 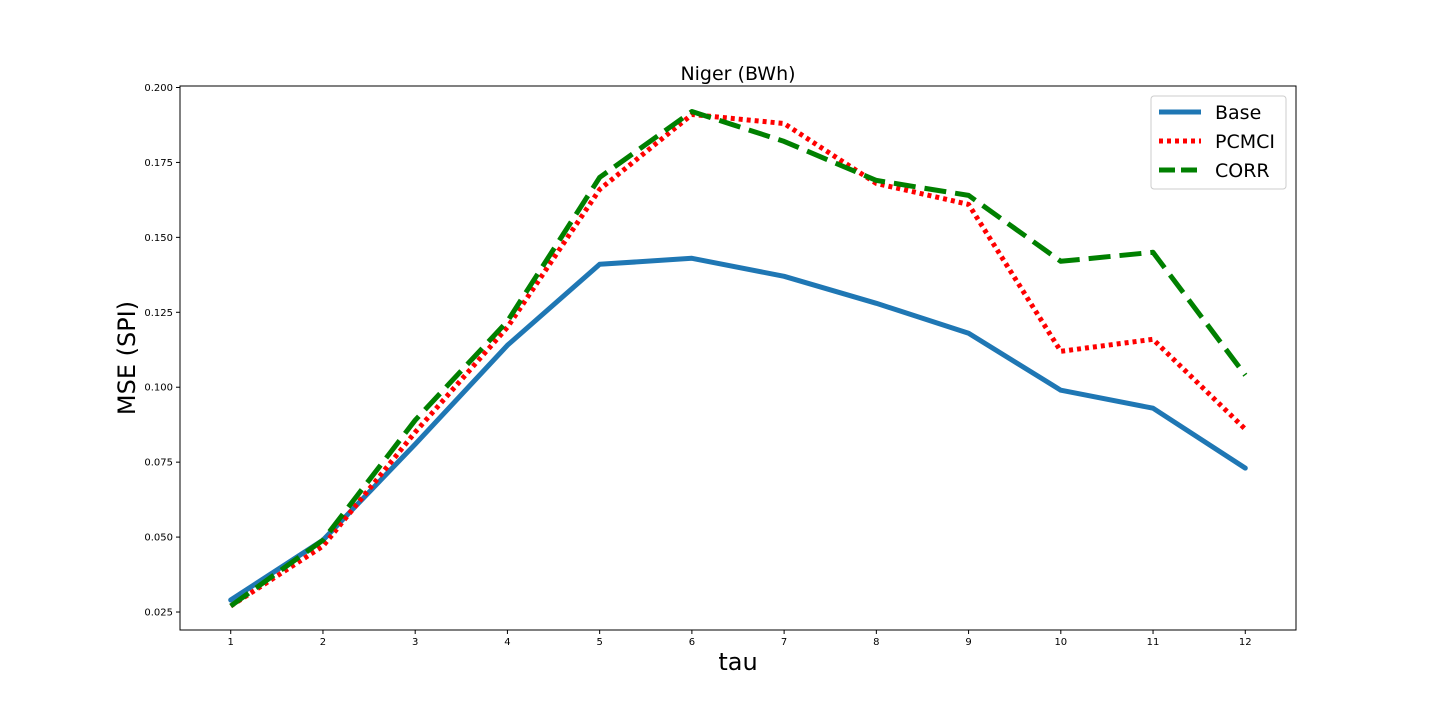 I want to click on y-tick-label: 0.150, so click(x=158, y=238).